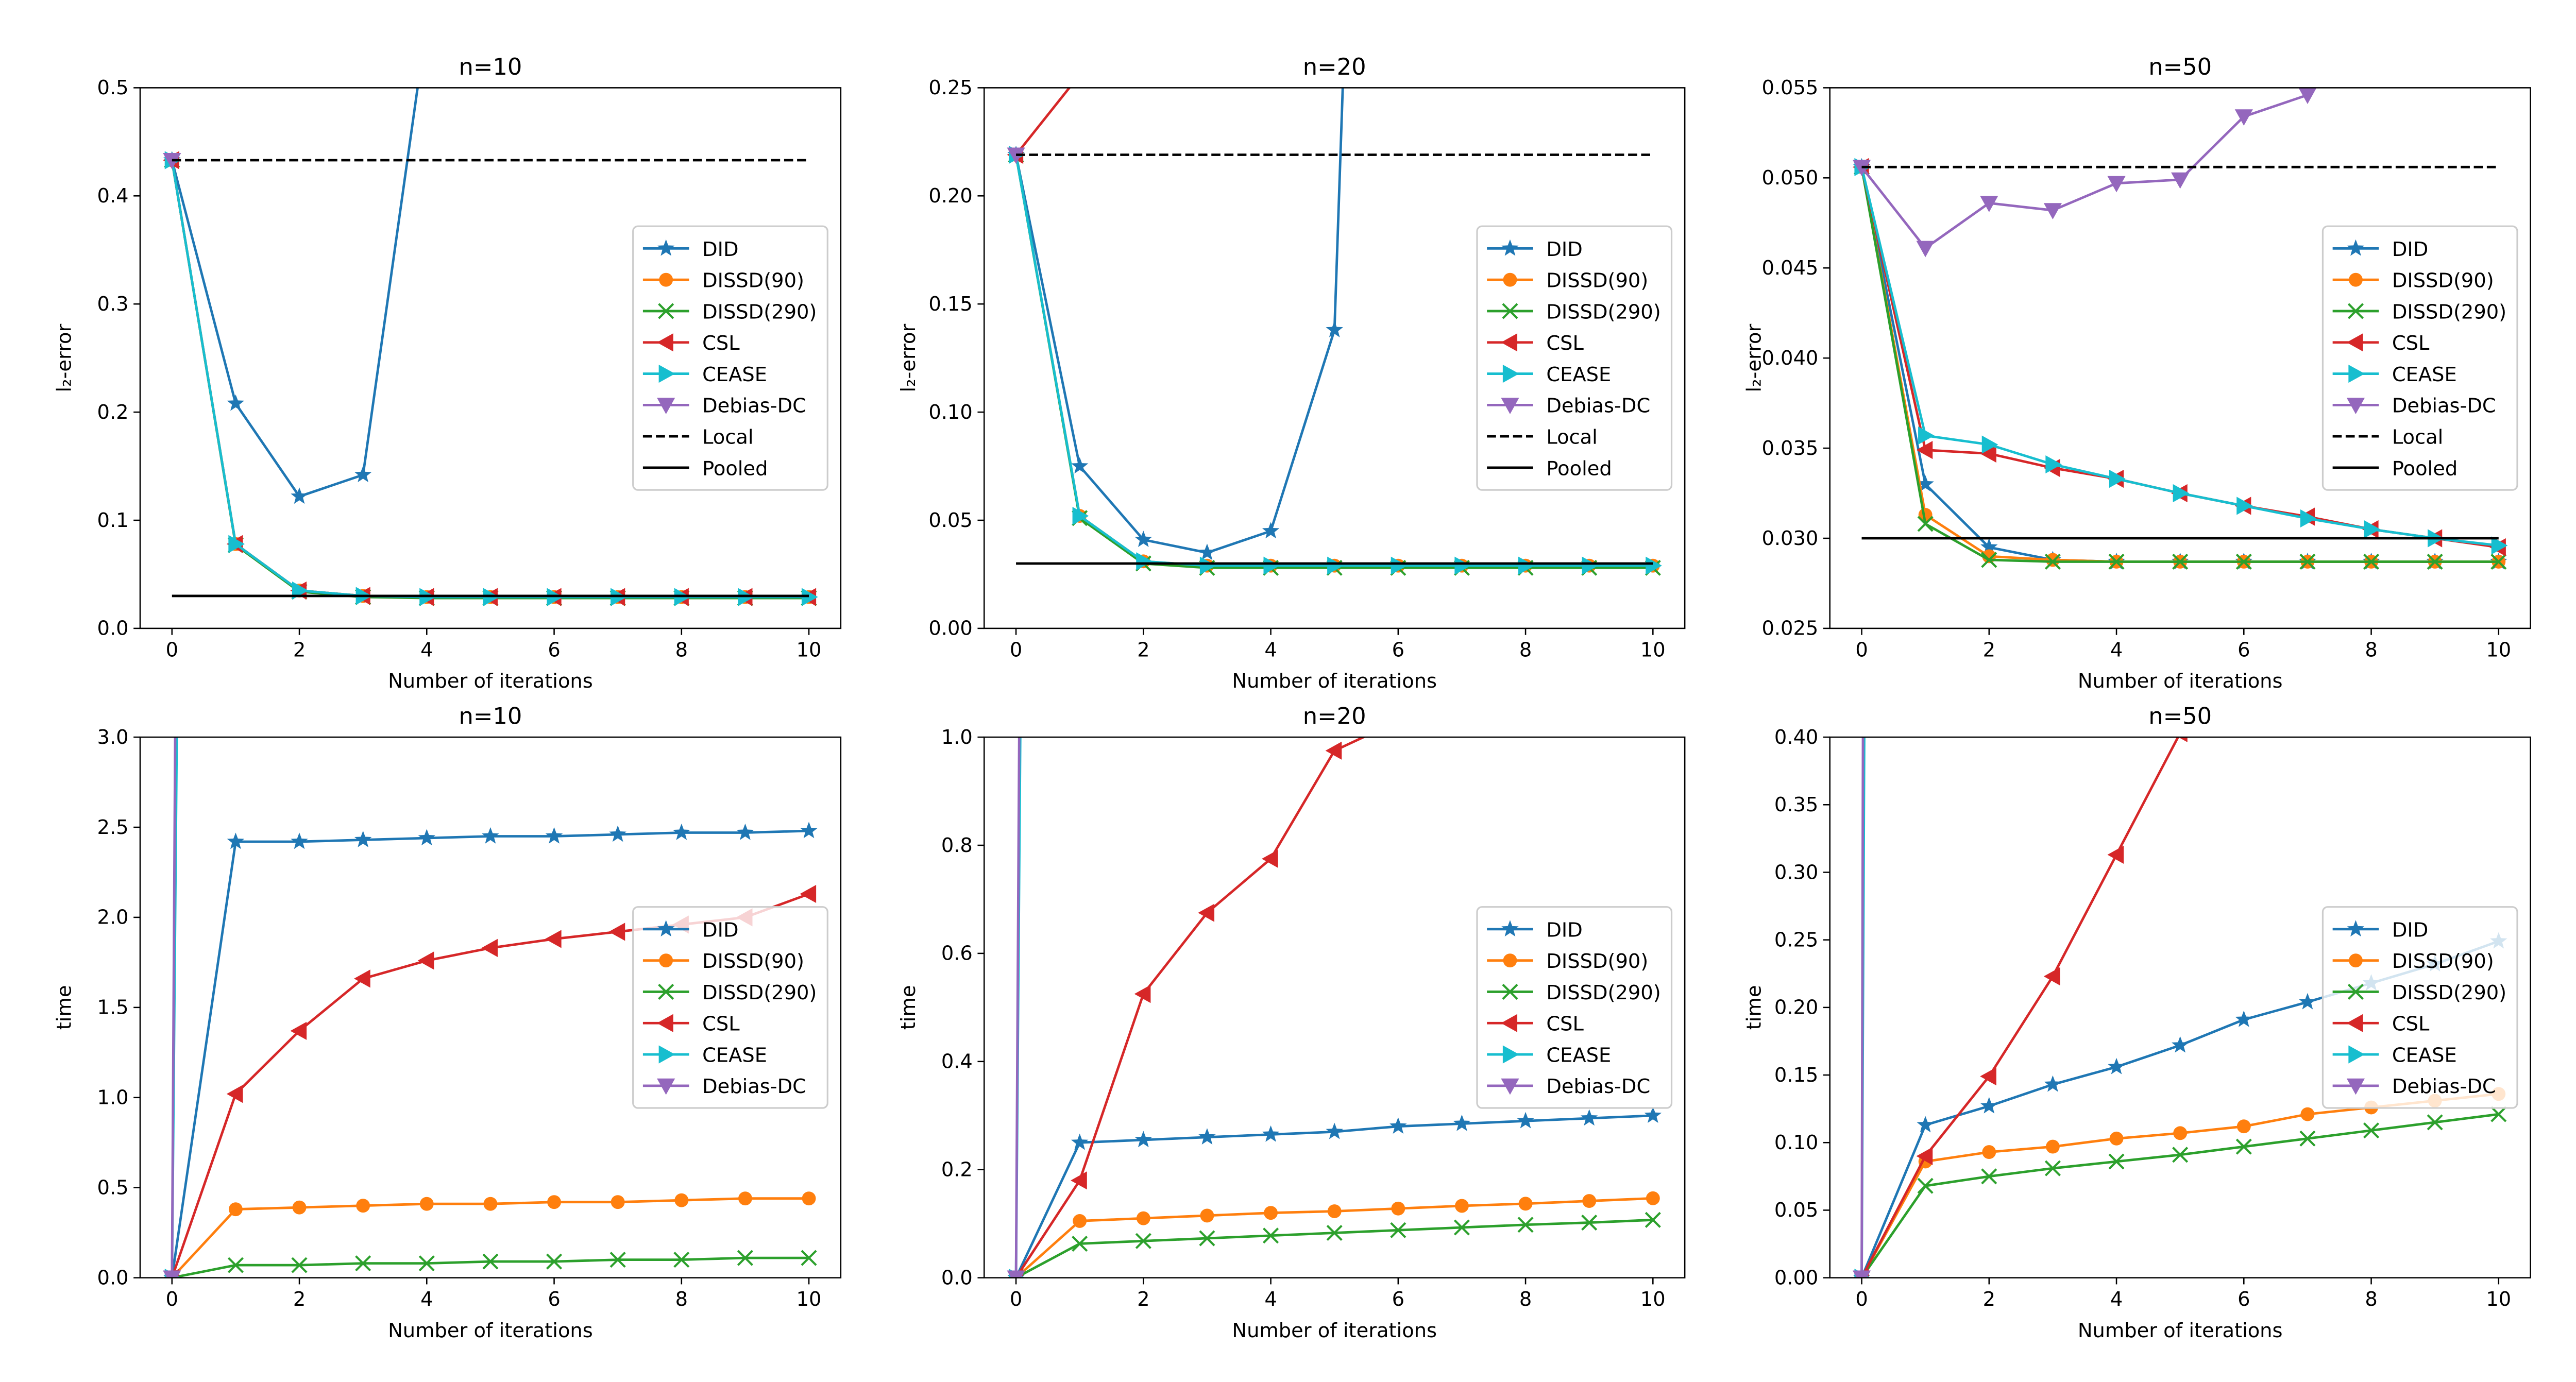  Describe the element at coordinates (957, 845) in the screenshot. I see `y-tick-label: 0.8` at that location.